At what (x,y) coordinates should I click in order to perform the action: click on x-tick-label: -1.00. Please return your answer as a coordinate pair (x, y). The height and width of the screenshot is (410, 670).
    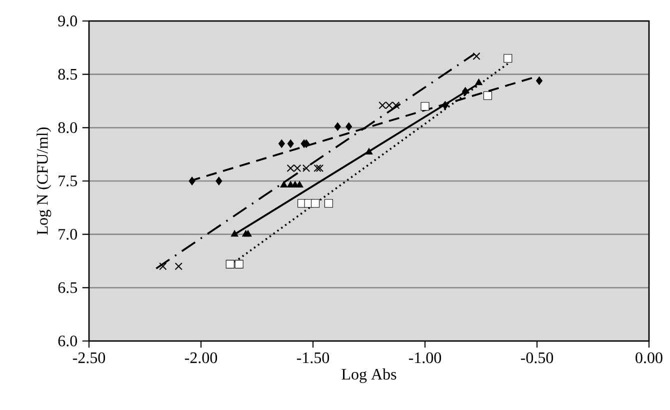
    Looking at the image, I should click on (425, 358).